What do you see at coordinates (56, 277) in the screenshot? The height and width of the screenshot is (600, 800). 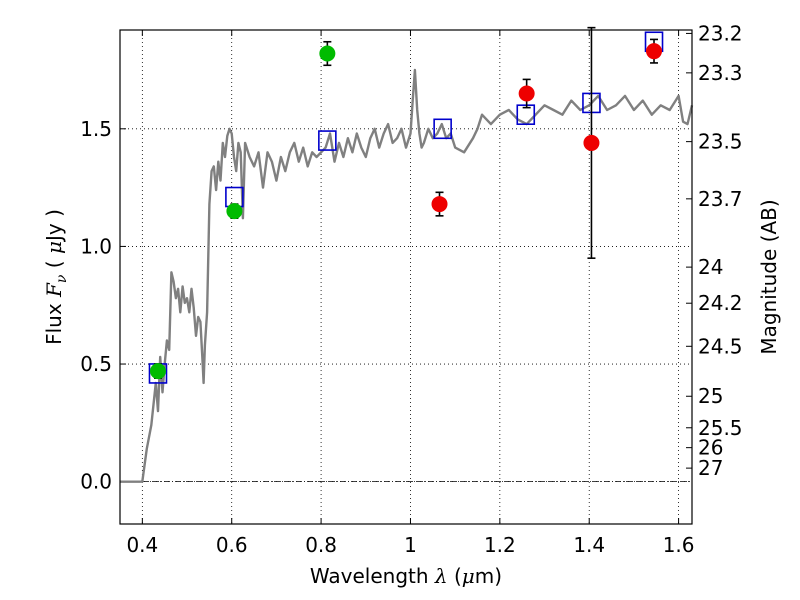 I see `y-axis-label: Flux Fν ( μJy )` at bounding box center [56, 277].